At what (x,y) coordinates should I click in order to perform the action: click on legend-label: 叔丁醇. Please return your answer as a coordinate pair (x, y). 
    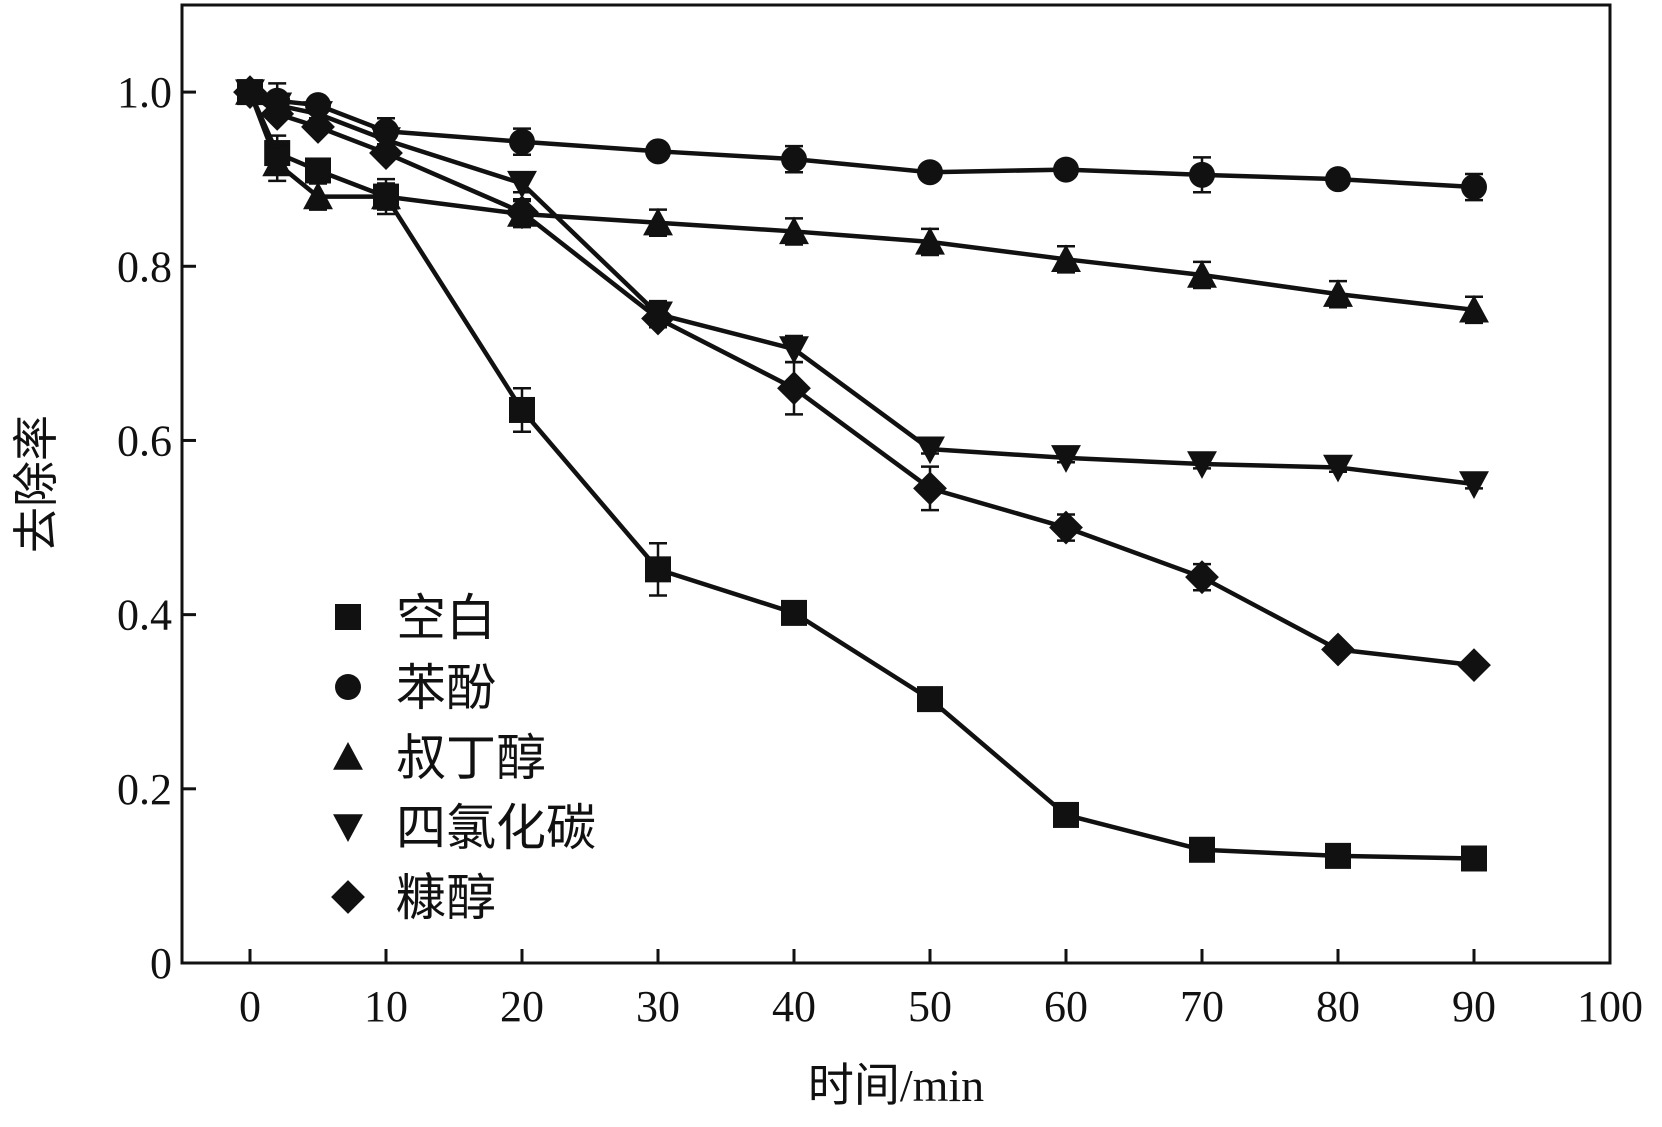
    Looking at the image, I should click on (471, 758).